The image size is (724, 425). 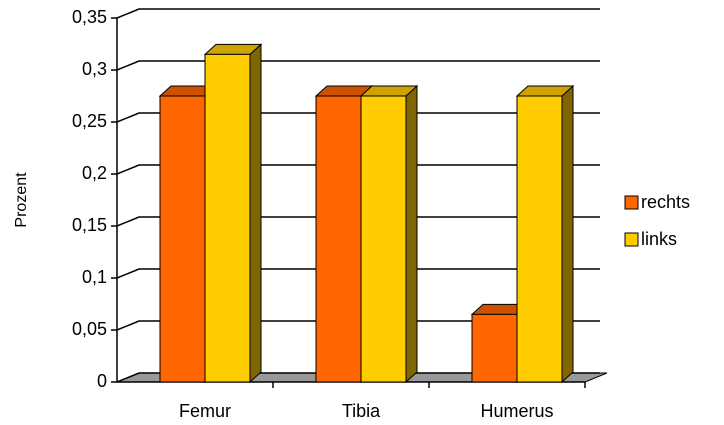 What do you see at coordinates (94, 173) in the screenshot?
I see `y-tick-label: 0,2` at bounding box center [94, 173].